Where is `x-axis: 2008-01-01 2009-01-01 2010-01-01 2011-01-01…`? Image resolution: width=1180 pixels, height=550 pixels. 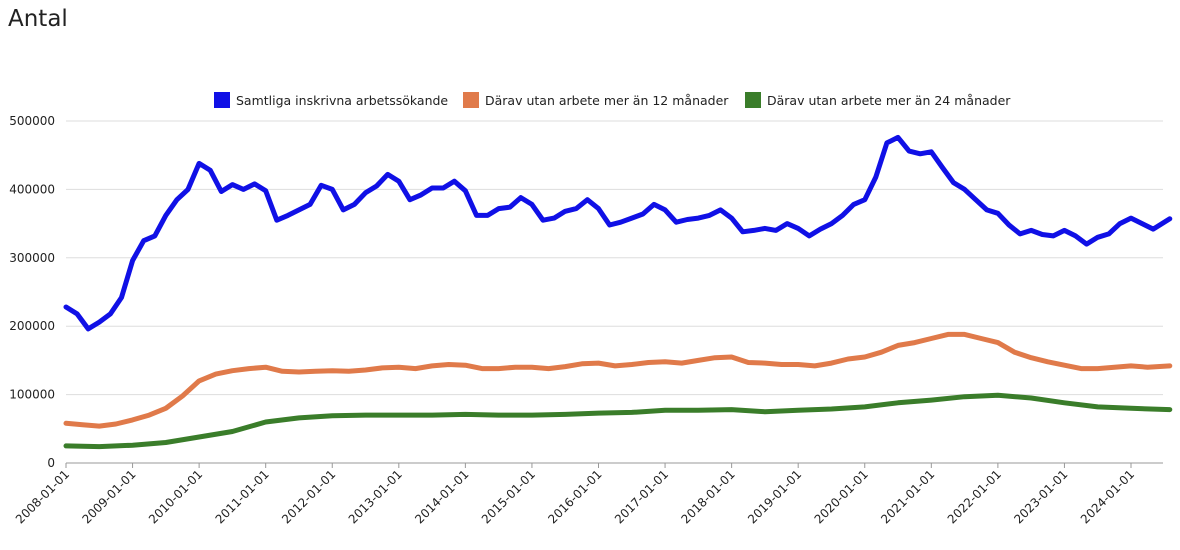
x-axis: 2008-01-01 2009-01-01 2010-01-01 2011-01-01… is located at coordinates (575, 494).